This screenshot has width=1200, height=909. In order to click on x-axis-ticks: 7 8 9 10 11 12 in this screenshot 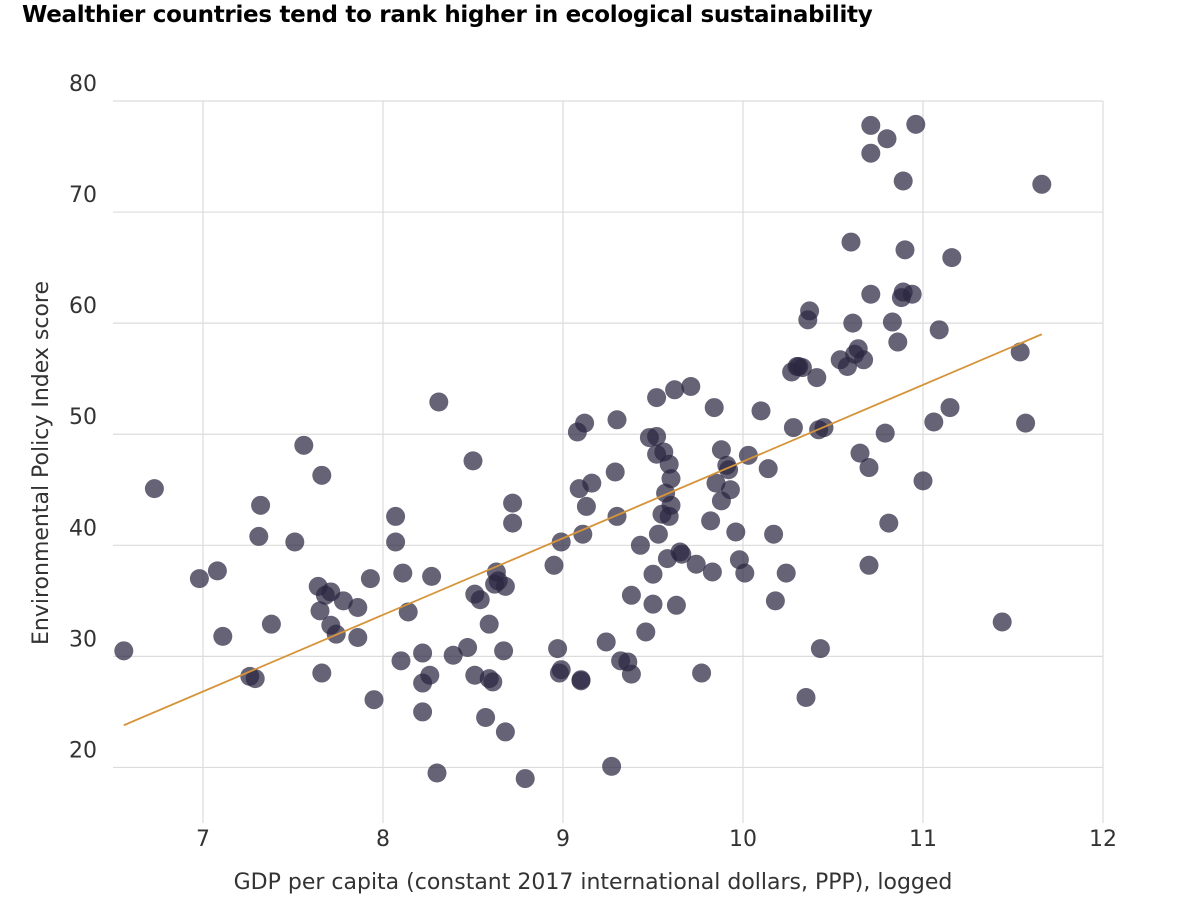, I will do `click(656, 839)`.